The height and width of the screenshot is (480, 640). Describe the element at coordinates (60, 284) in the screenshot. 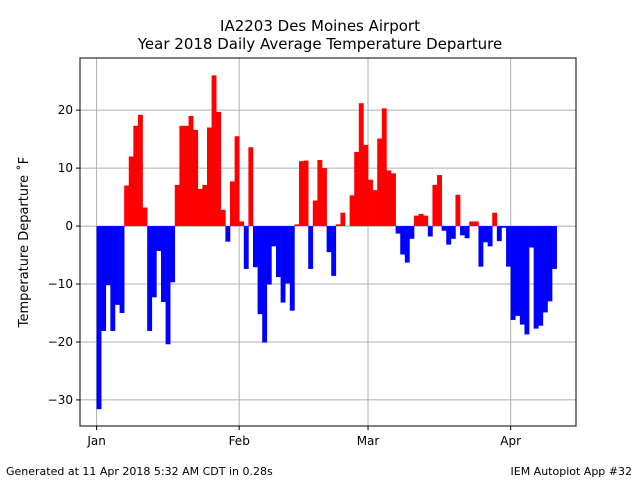

I see `y-tick-label: −10` at that location.